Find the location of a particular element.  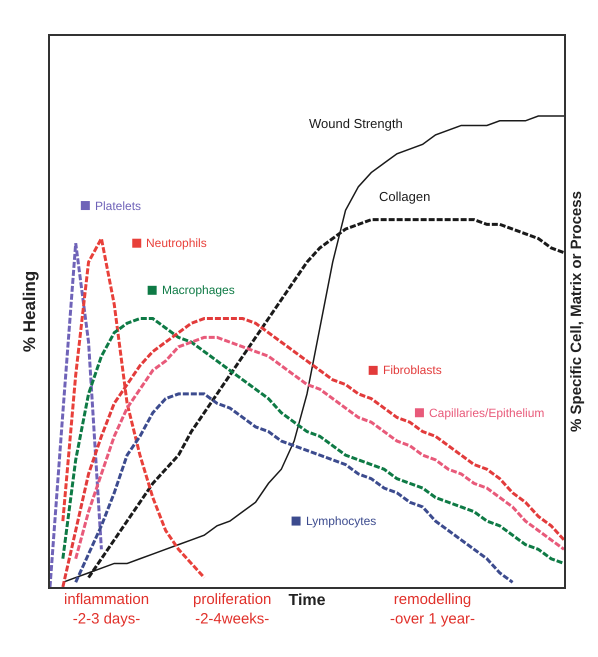

series-label: Wound Strength is located at coordinates (356, 123).